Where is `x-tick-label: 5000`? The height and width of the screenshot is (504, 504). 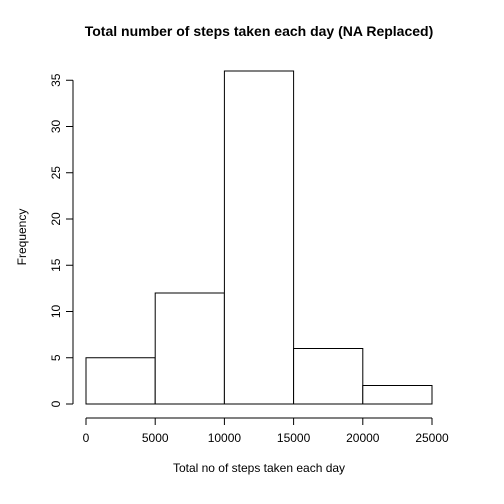
x-tick-label: 5000 is located at coordinates (155, 438).